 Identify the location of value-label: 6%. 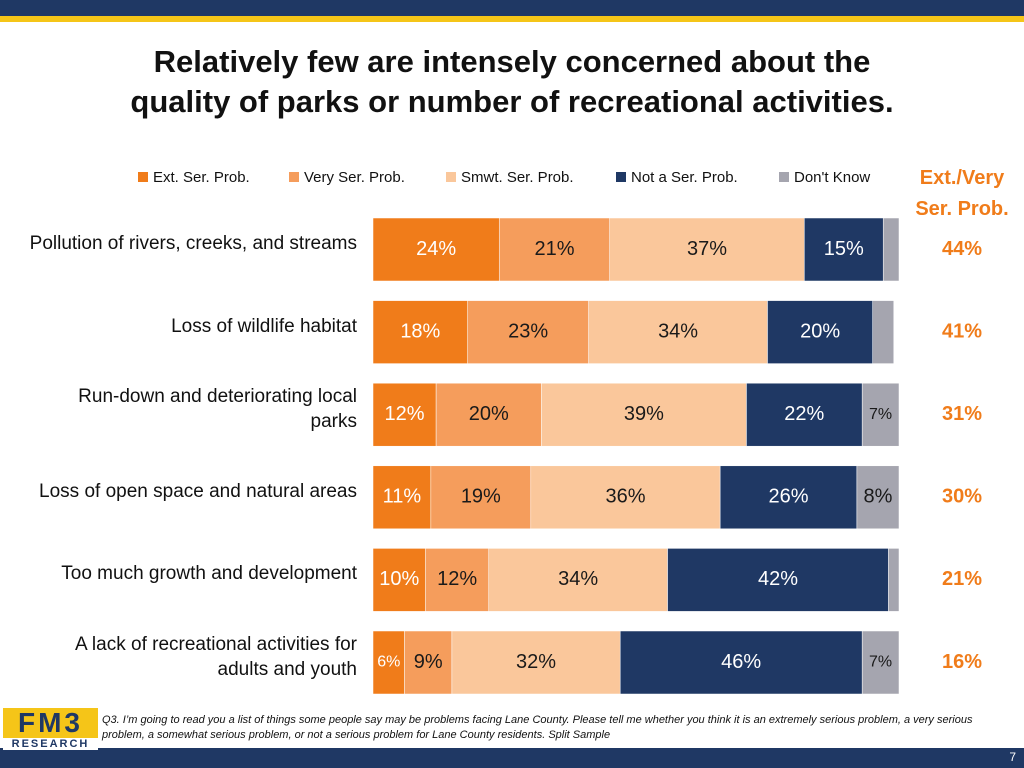
(388, 662).